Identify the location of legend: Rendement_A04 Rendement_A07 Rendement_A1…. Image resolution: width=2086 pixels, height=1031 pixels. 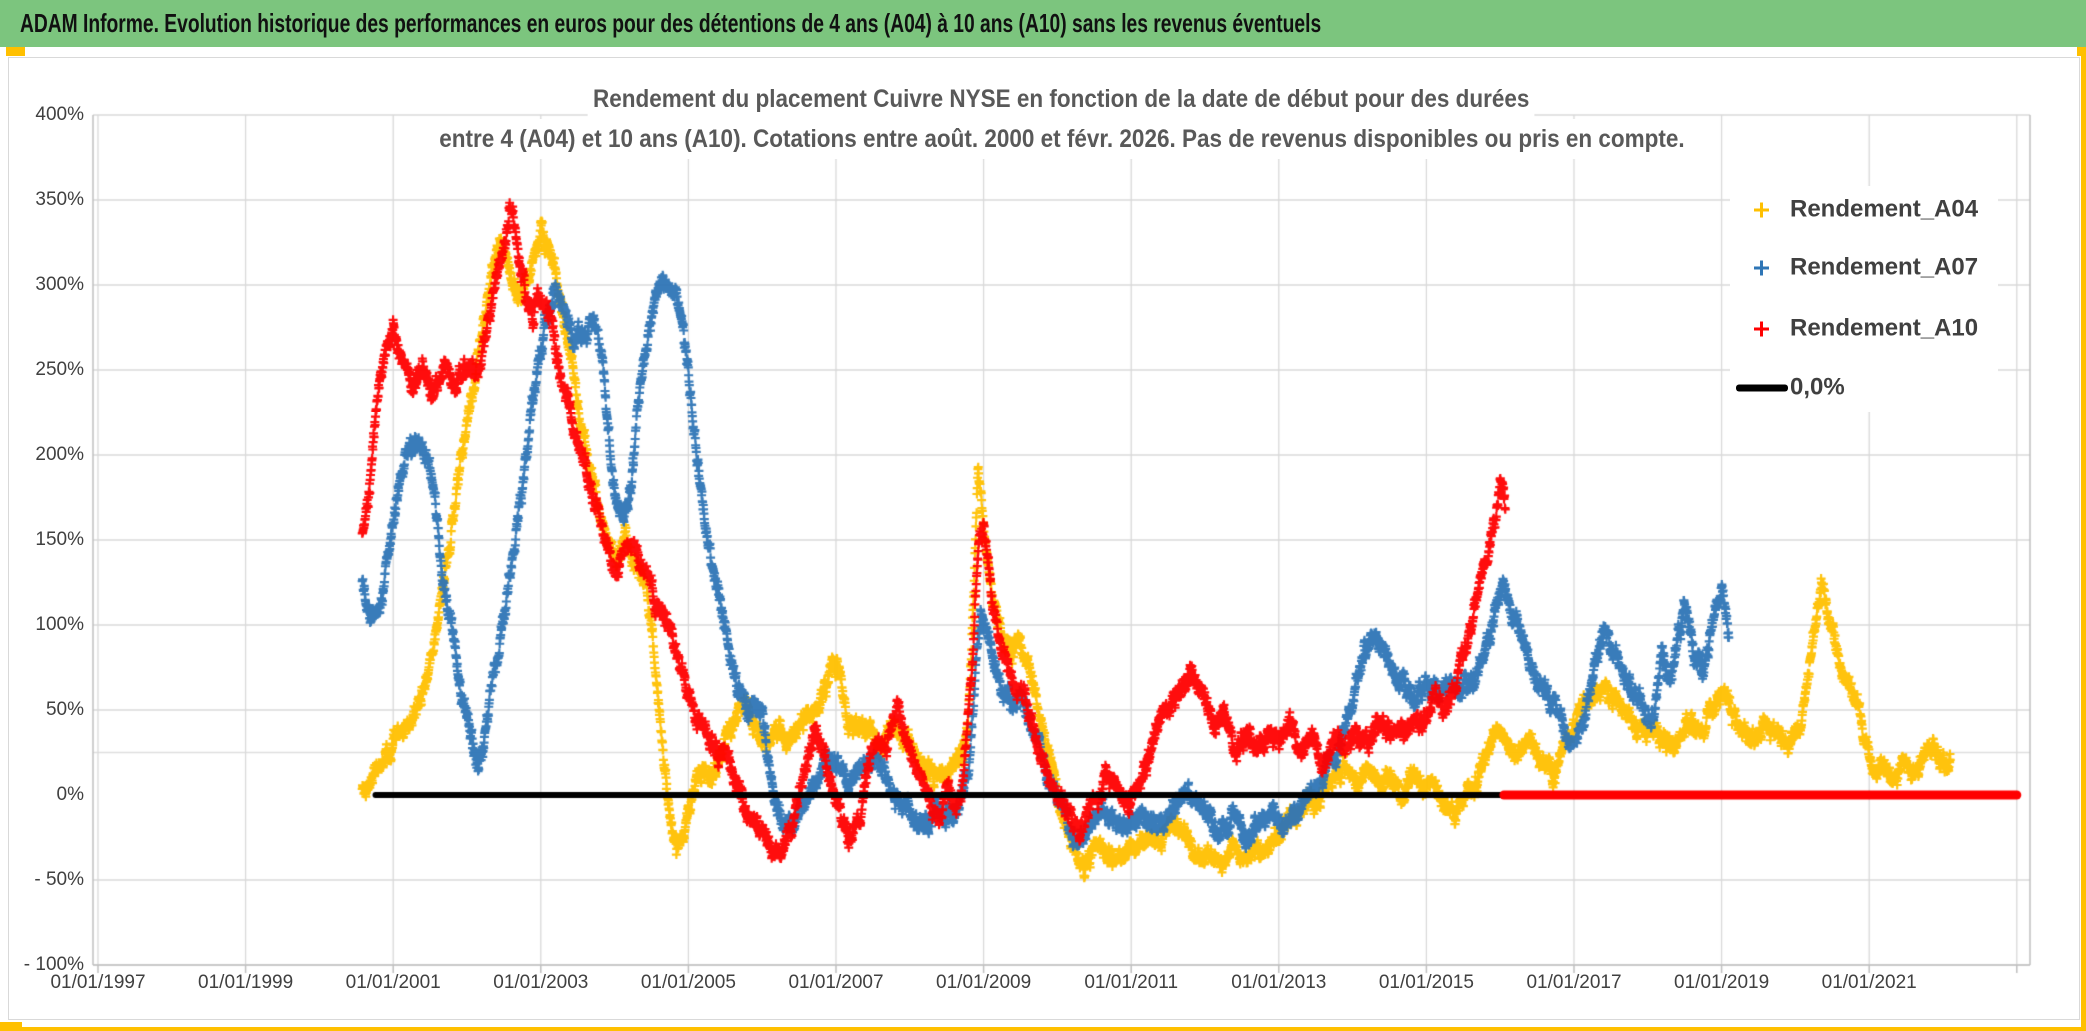
(1864, 299).